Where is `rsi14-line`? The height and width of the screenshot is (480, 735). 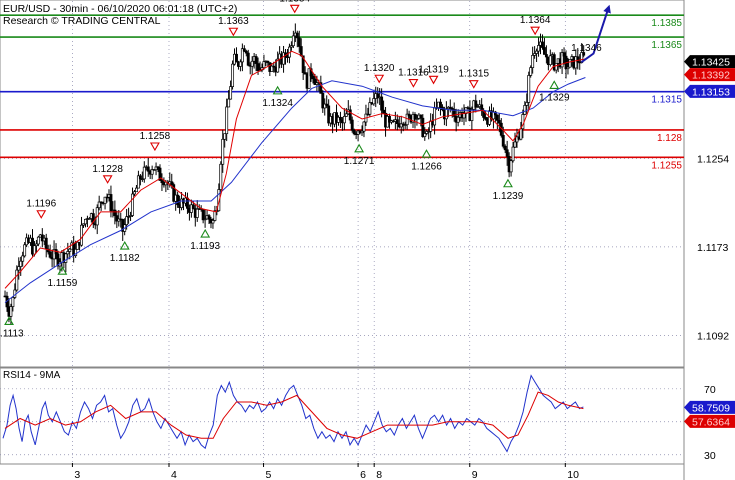 rsi14-line is located at coordinates (293, 413).